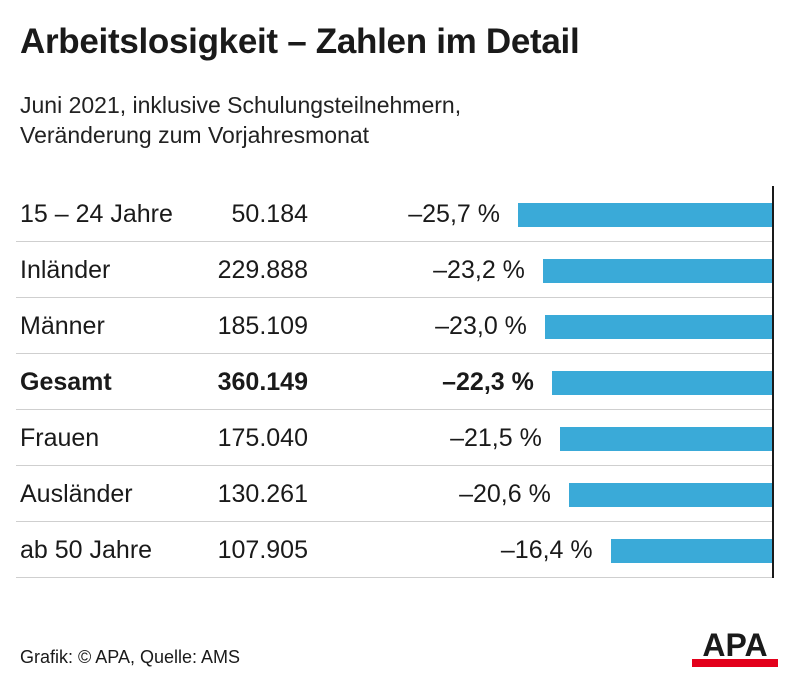 Image resolution: width=800 pixels, height=682 pixels. Describe the element at coordinates (454, 214) in the screenshot. I see `change-value-label: –25,7 %` at that location.